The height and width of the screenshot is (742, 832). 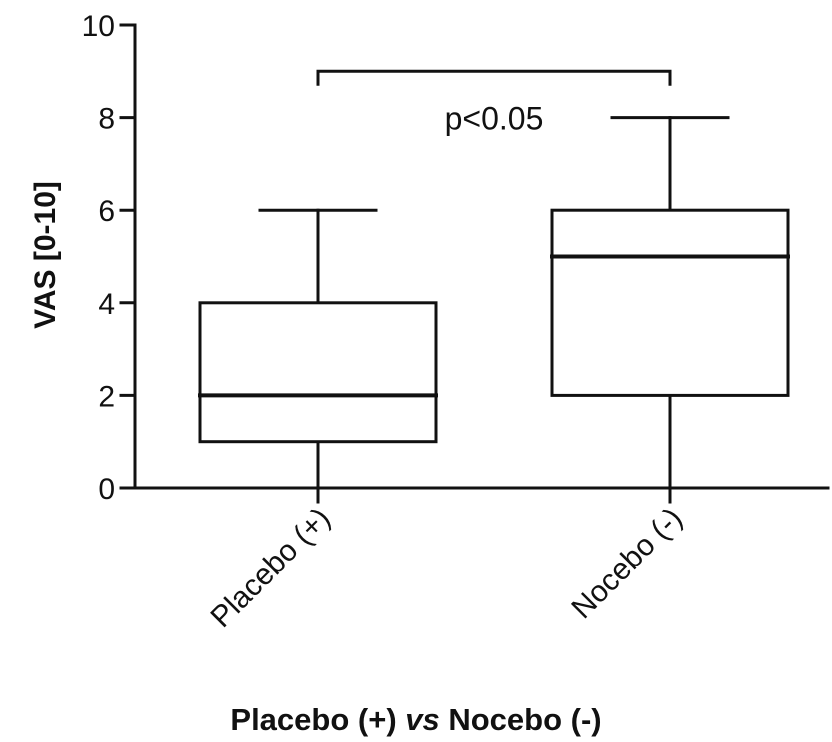 I want to click on y-tick-label: 8, so click(x=106, y=119).